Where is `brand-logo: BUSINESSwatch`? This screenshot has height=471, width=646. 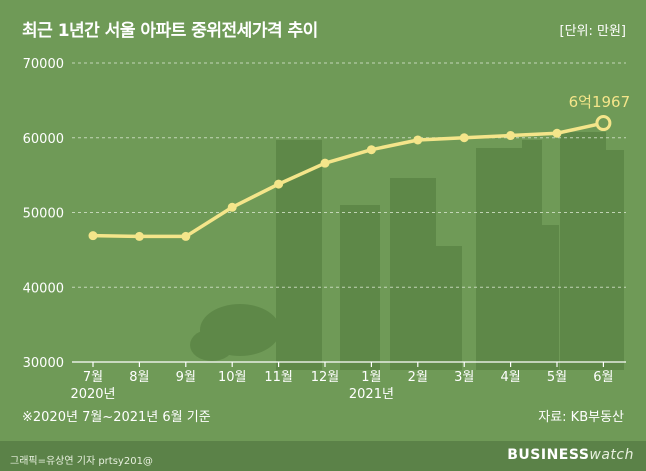 brand-logo: BUSINESSwatch is located at coordinates (570, 455).